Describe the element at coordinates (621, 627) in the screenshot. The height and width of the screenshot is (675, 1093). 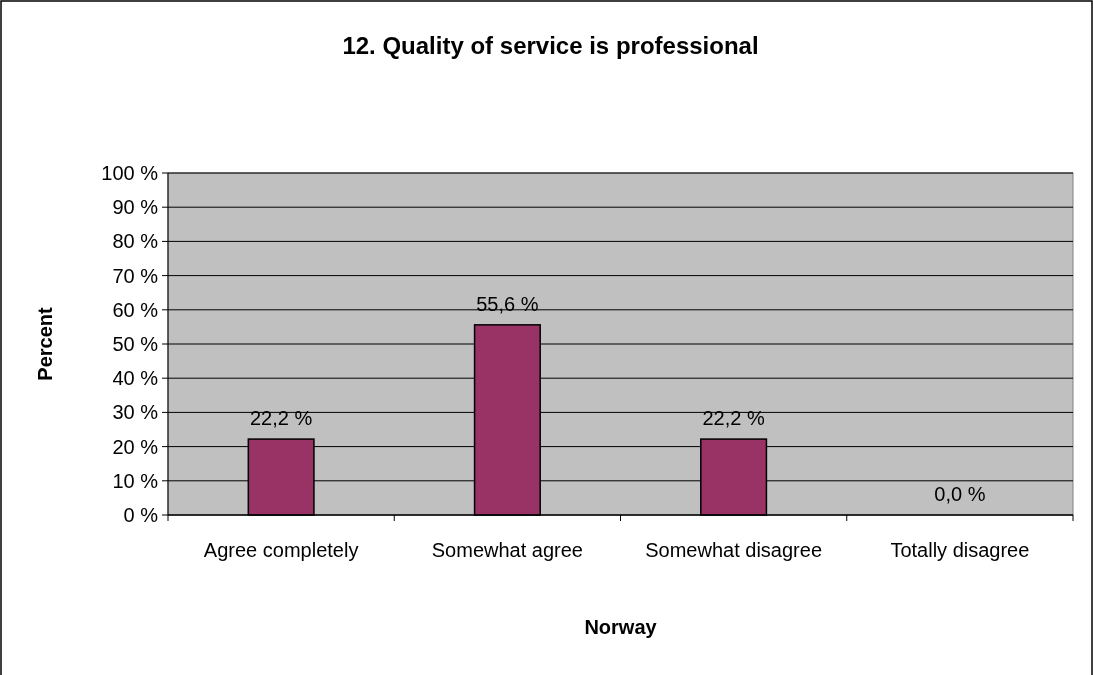
I see `x-axis-title: Norway` at that location.